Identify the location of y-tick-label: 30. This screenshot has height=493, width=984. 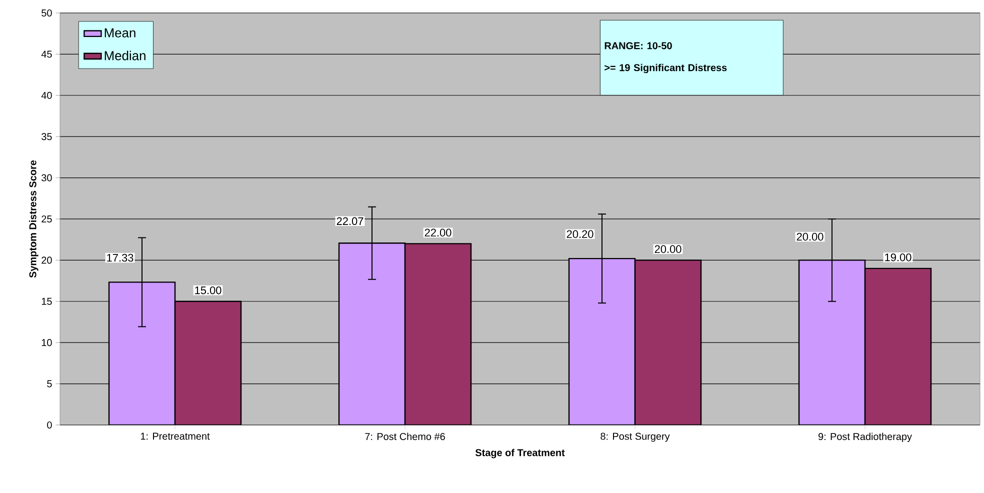
(47, 178).